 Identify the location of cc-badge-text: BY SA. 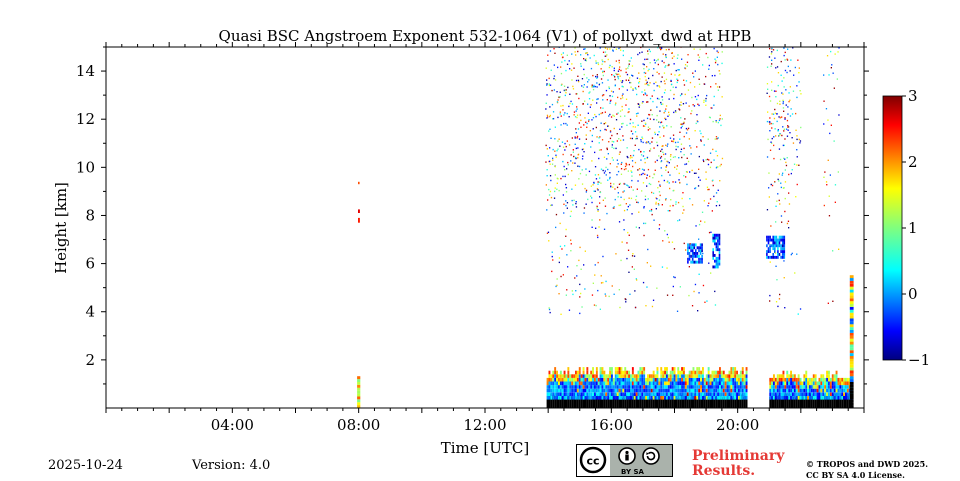
(632, 472).